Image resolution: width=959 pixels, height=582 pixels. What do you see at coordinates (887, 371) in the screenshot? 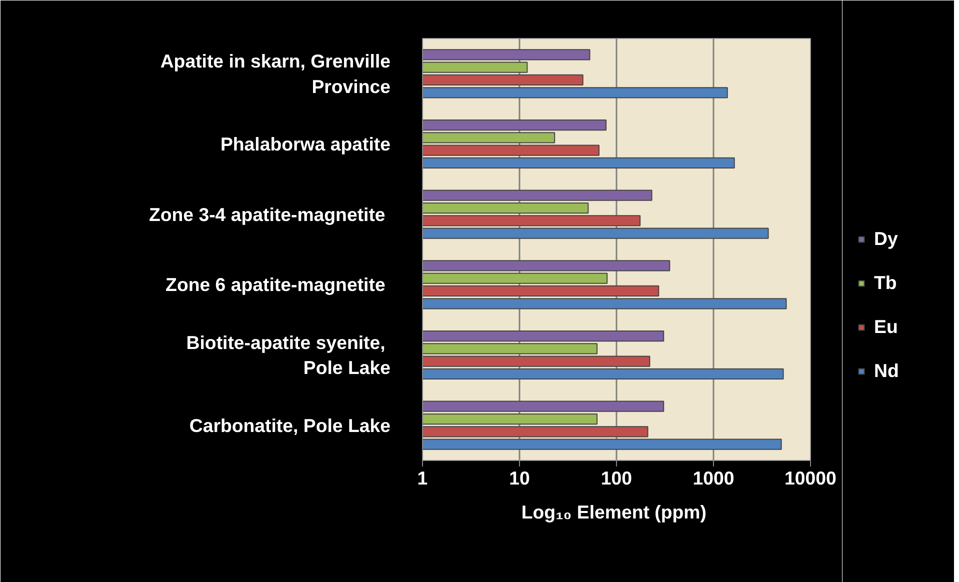
I see `legend-label: Nd` at bounding box center [887, 371].